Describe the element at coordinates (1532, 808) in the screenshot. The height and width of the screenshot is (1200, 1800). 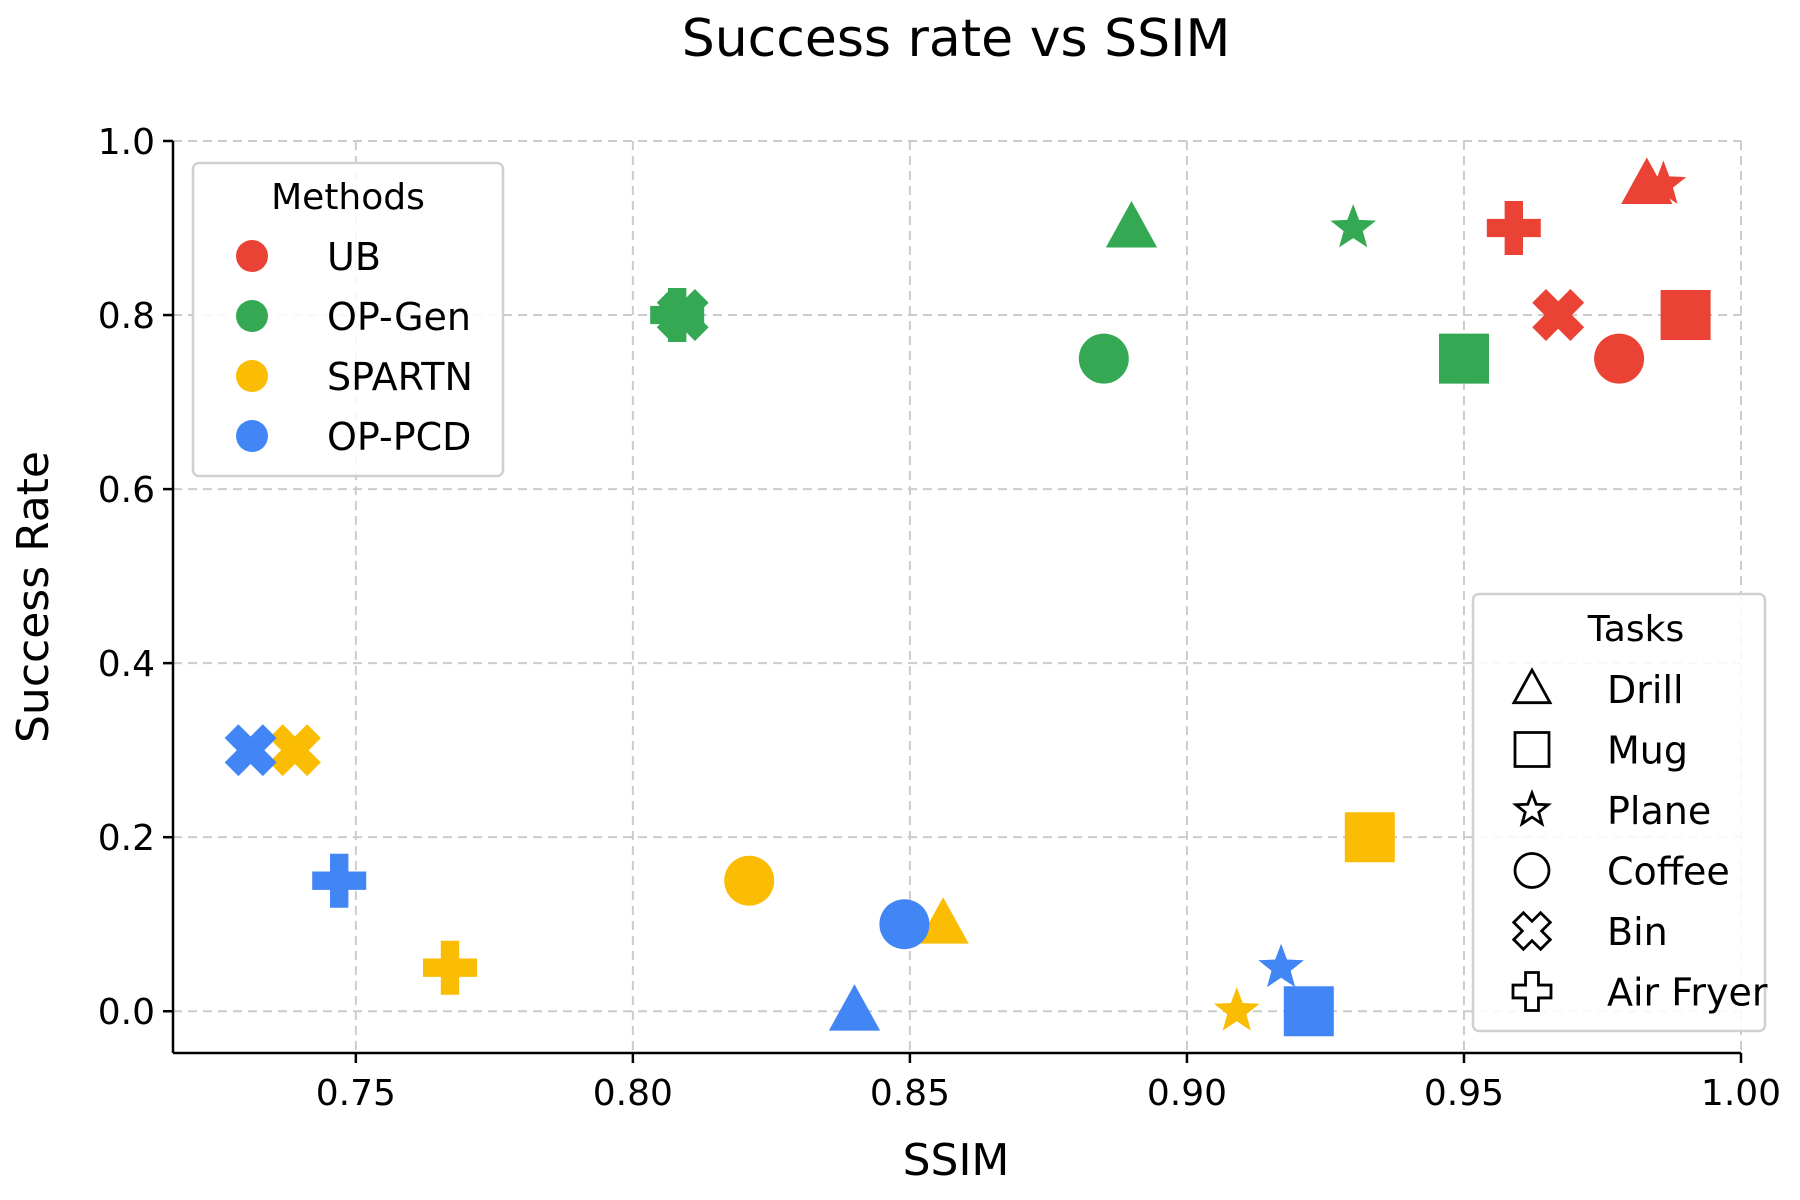
I see `legend-task-marker-star` at that location.